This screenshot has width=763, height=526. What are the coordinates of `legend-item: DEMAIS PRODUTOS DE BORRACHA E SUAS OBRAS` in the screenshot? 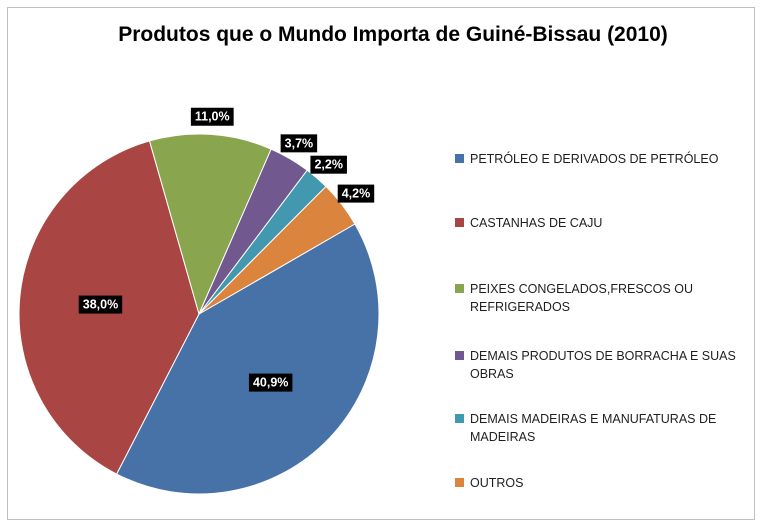 It's located at (605, 365).